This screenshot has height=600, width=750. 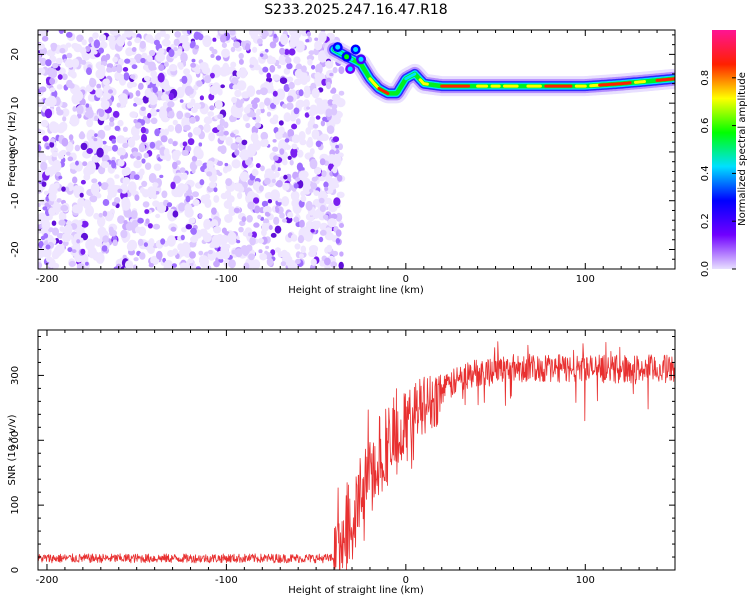 I want to click on x-tick-label: -200, so click(x=47, y=279).